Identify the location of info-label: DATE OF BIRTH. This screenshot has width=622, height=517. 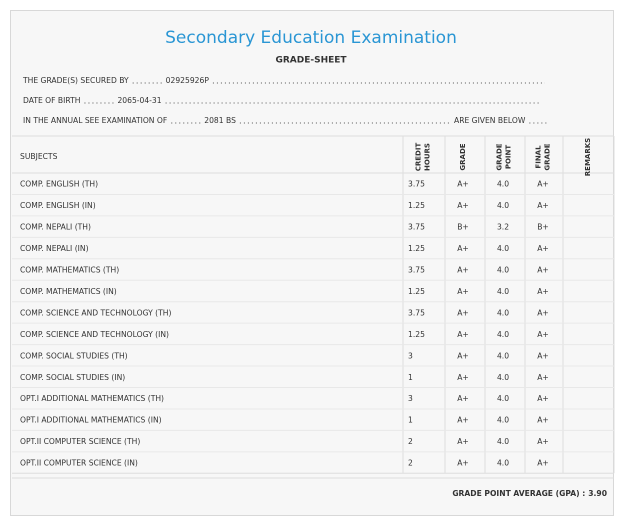
(51, 100).